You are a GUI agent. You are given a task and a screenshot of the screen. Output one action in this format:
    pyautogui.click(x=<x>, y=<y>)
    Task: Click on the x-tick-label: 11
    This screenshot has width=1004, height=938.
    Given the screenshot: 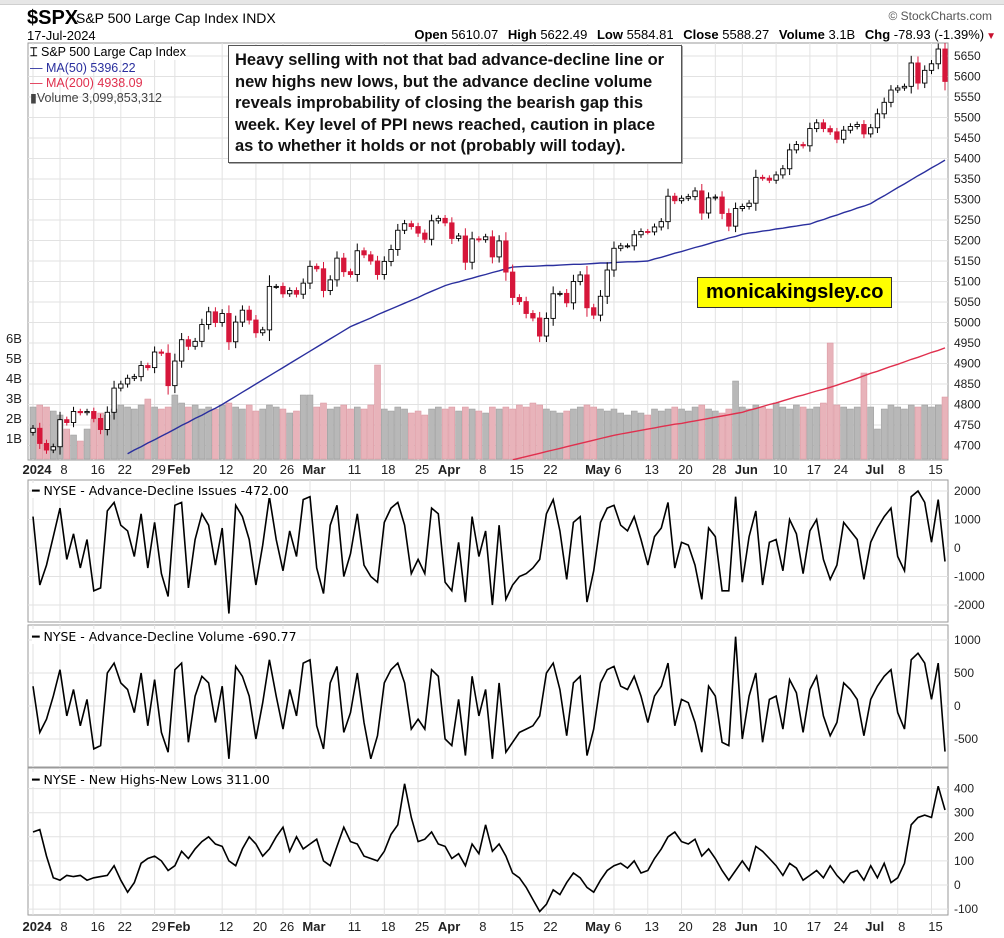 What is the action you would take?
    pyautogui.click(x=355, y=926)
    